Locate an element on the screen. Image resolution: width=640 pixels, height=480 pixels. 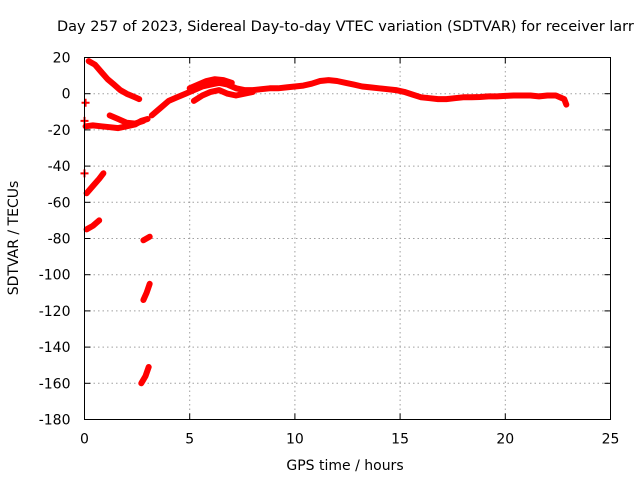
x-tick-label: 15 is located at coordinates (400, 440).